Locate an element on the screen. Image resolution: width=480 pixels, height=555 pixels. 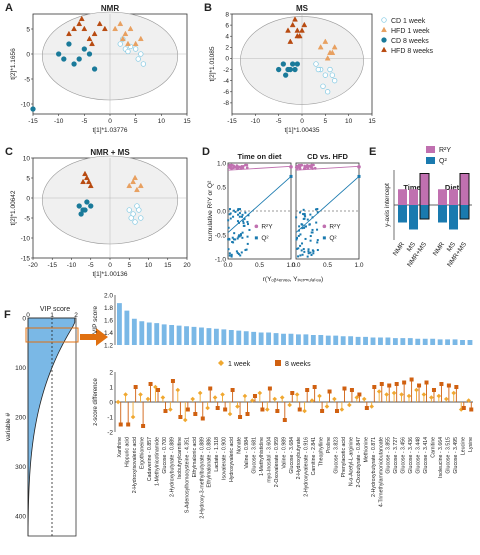
y-axis-label: t[2]*1.01085 is located at coordinates (212, 63).